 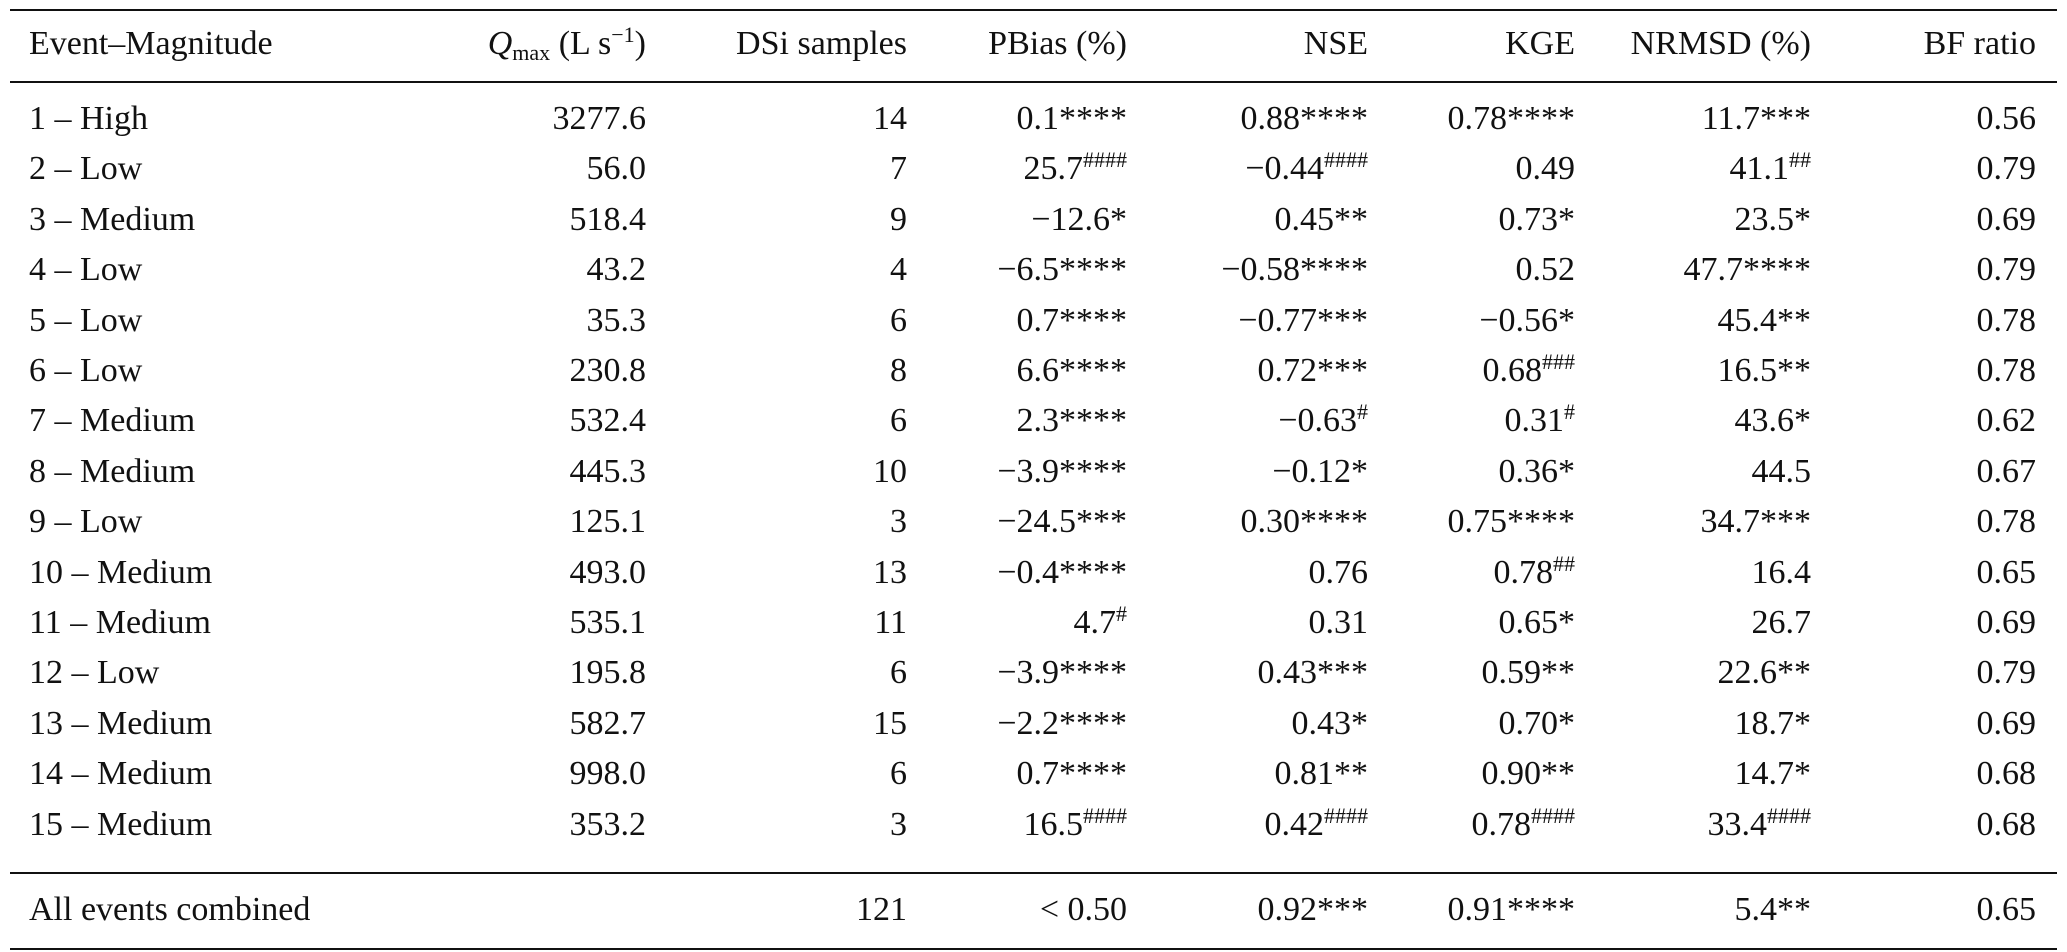 I want to click on header-rule, so click(x=1033, y=82).